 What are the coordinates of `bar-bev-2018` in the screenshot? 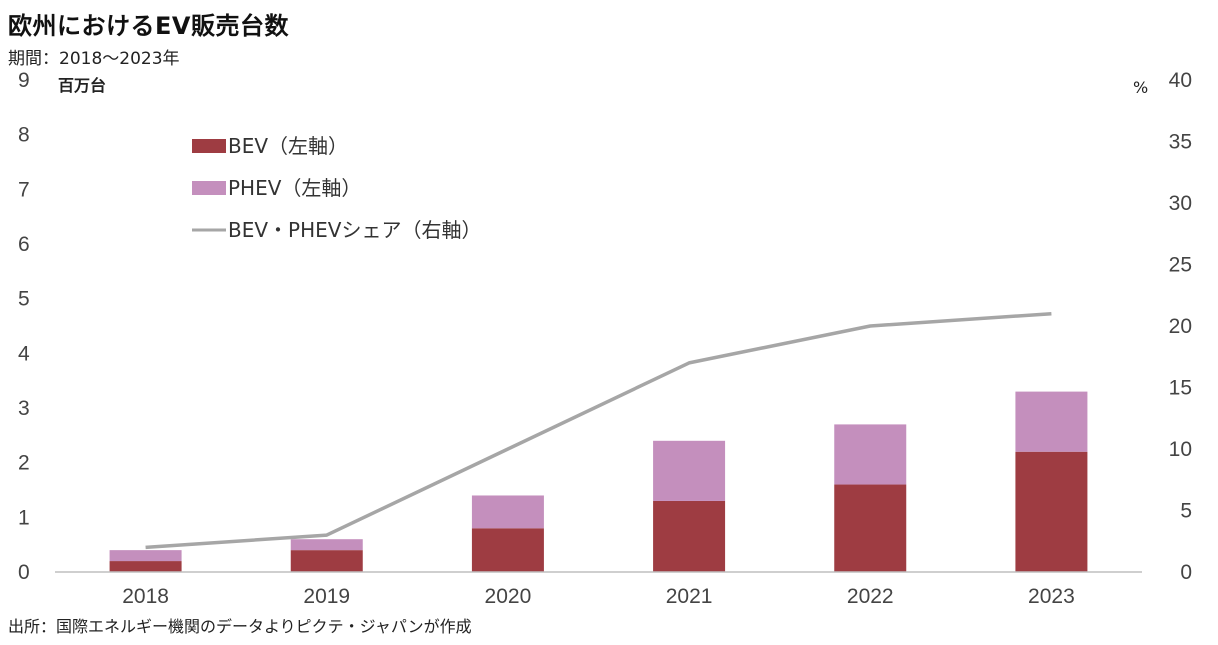 It's located at (145, 566).